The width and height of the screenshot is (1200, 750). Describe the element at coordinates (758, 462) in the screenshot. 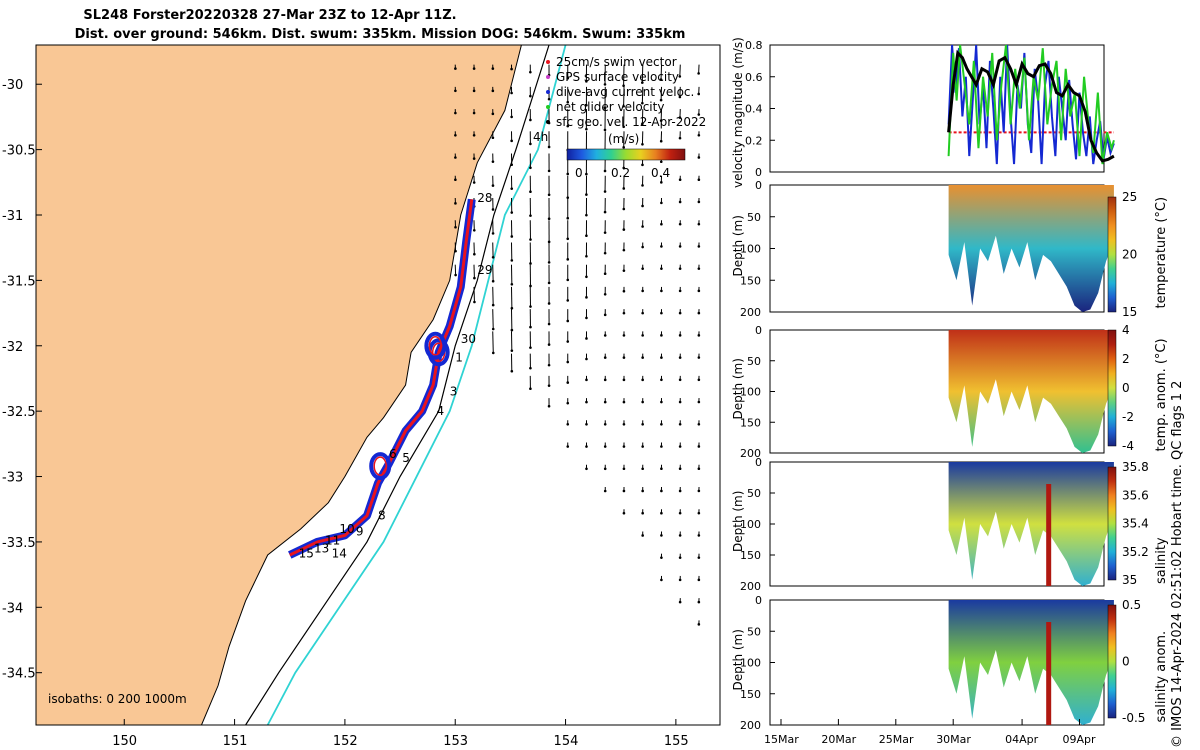

I see `heatmap-y-tick-label: 0` at that location.